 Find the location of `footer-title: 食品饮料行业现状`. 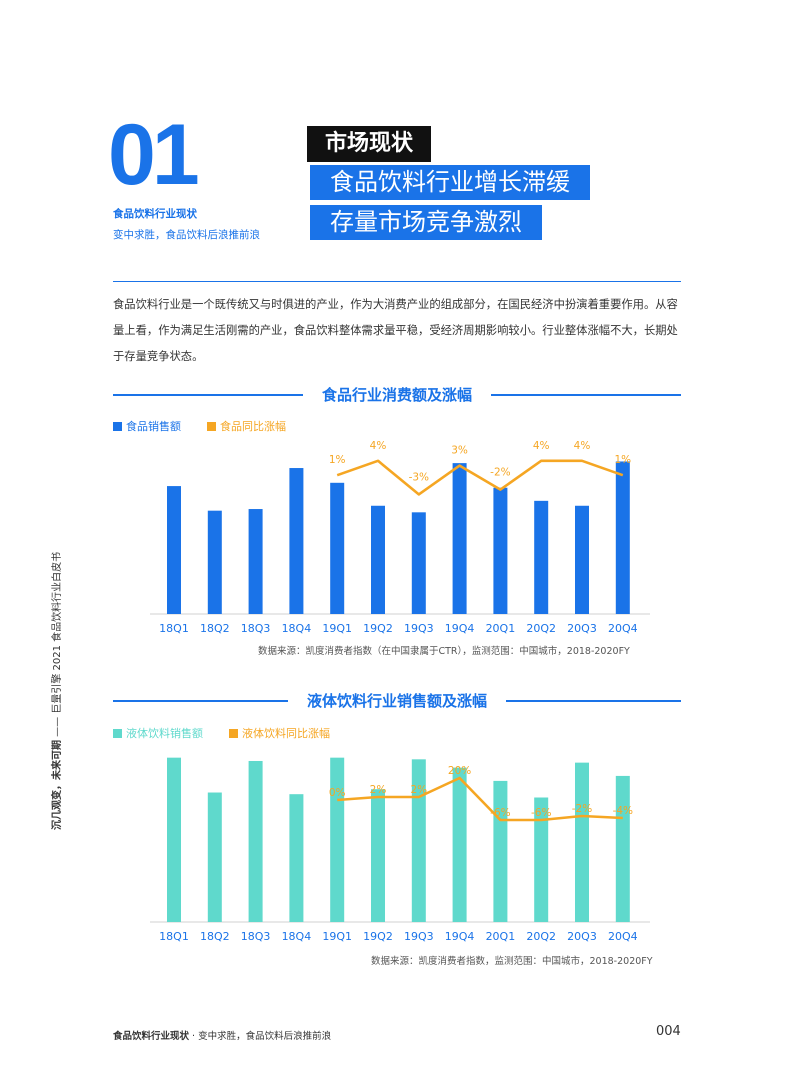

footer-title: 食品饮料行业现状 is located at coordinates (151, 1036).